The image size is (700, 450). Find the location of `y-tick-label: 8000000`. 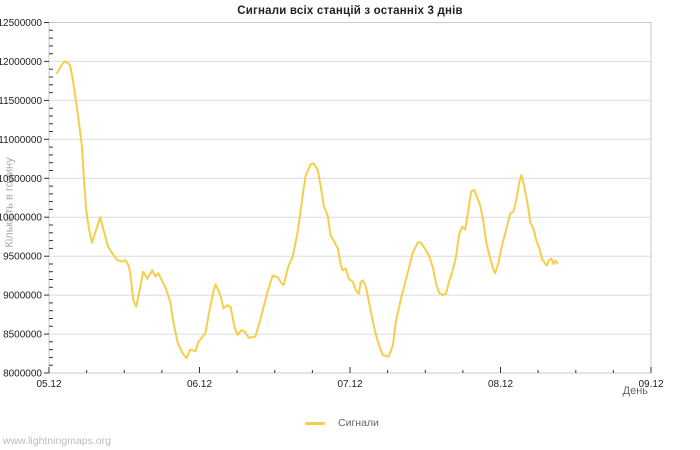

y-tick-label: 8000000 is located at coordinates (22, 374).